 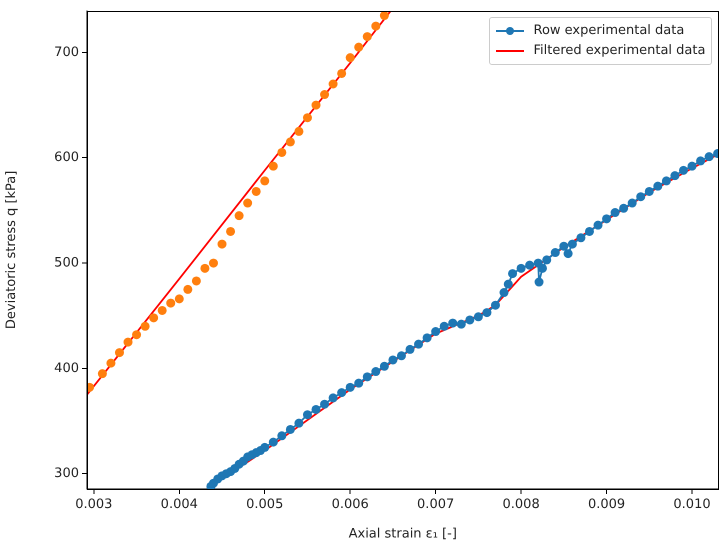 What do you see at coordinates (521, 504) in the screenshot?
I see `x-tick-label: 0.008` at bounding box center [521, 504].